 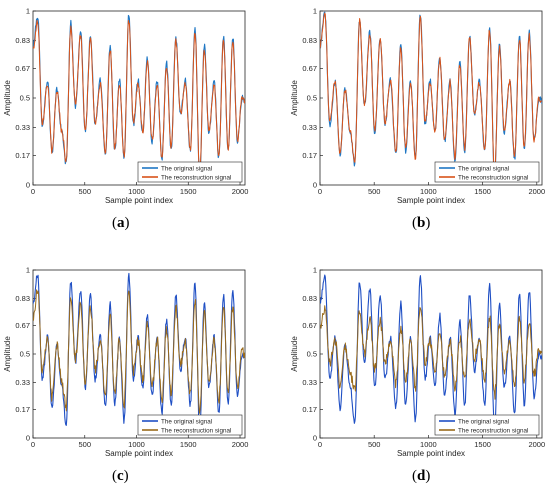 I want to click on caption-d: (d), so click(x=421, y=476).